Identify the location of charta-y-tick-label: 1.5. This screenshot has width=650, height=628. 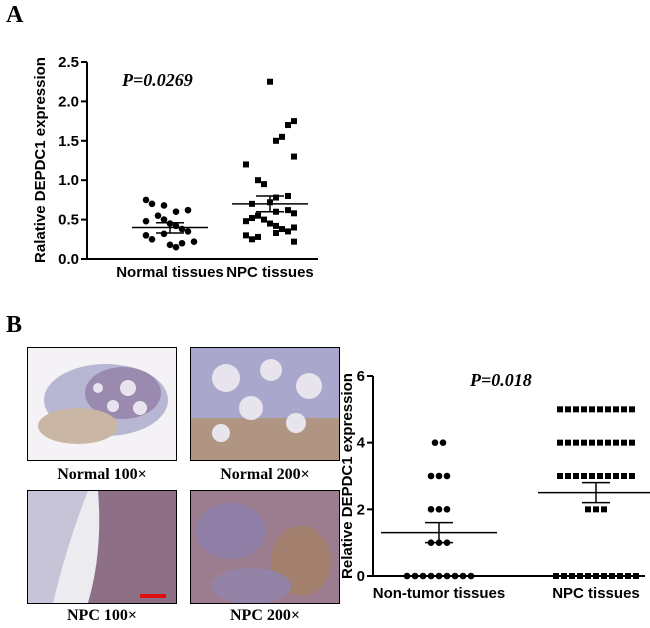
(68, 141).